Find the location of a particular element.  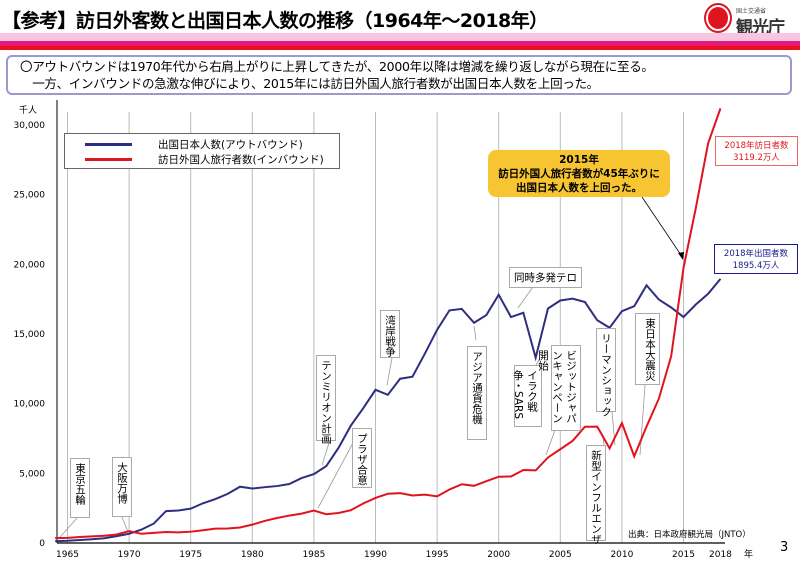

annotation-lehman-shock: リーマンショック is located at coordinates (606, 372).